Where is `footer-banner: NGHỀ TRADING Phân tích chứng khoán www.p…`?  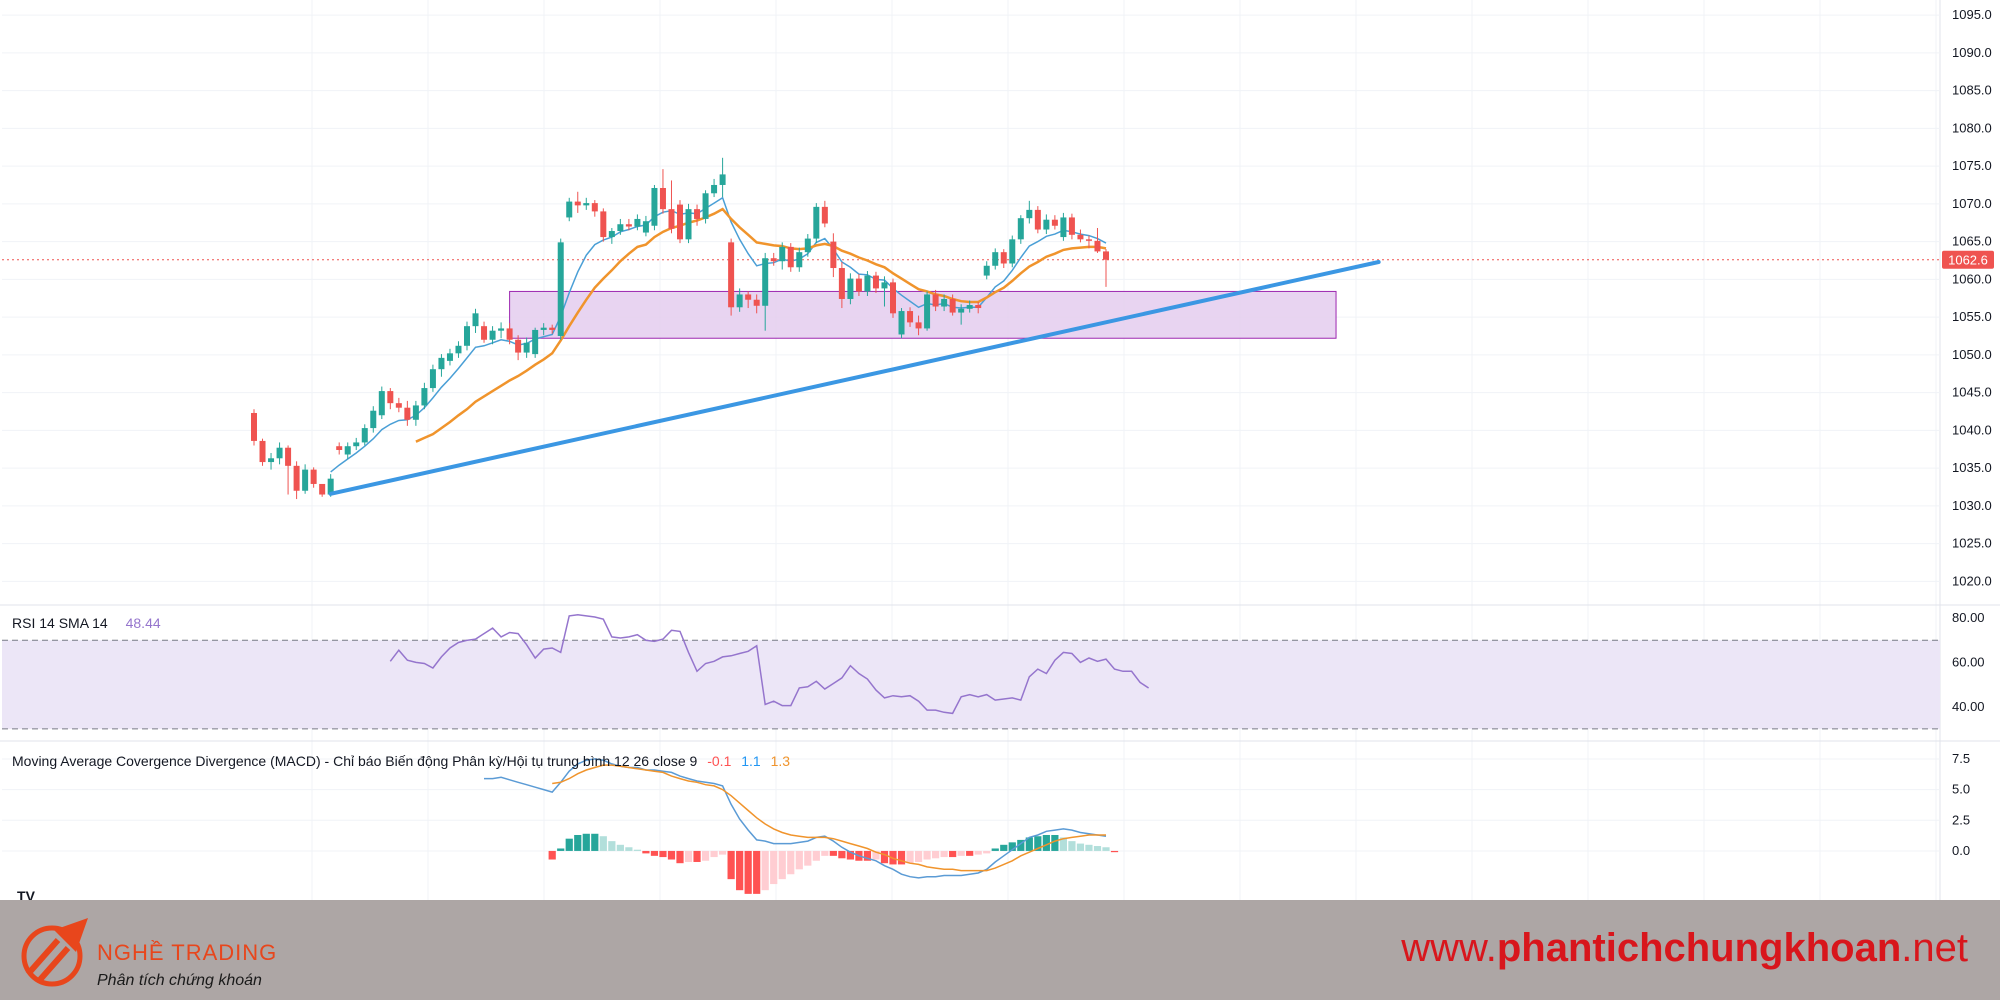
footer-banner: NGHỀ TRADING Phân tích chứng khoán www.p… is located at coordinates (1000, 950).